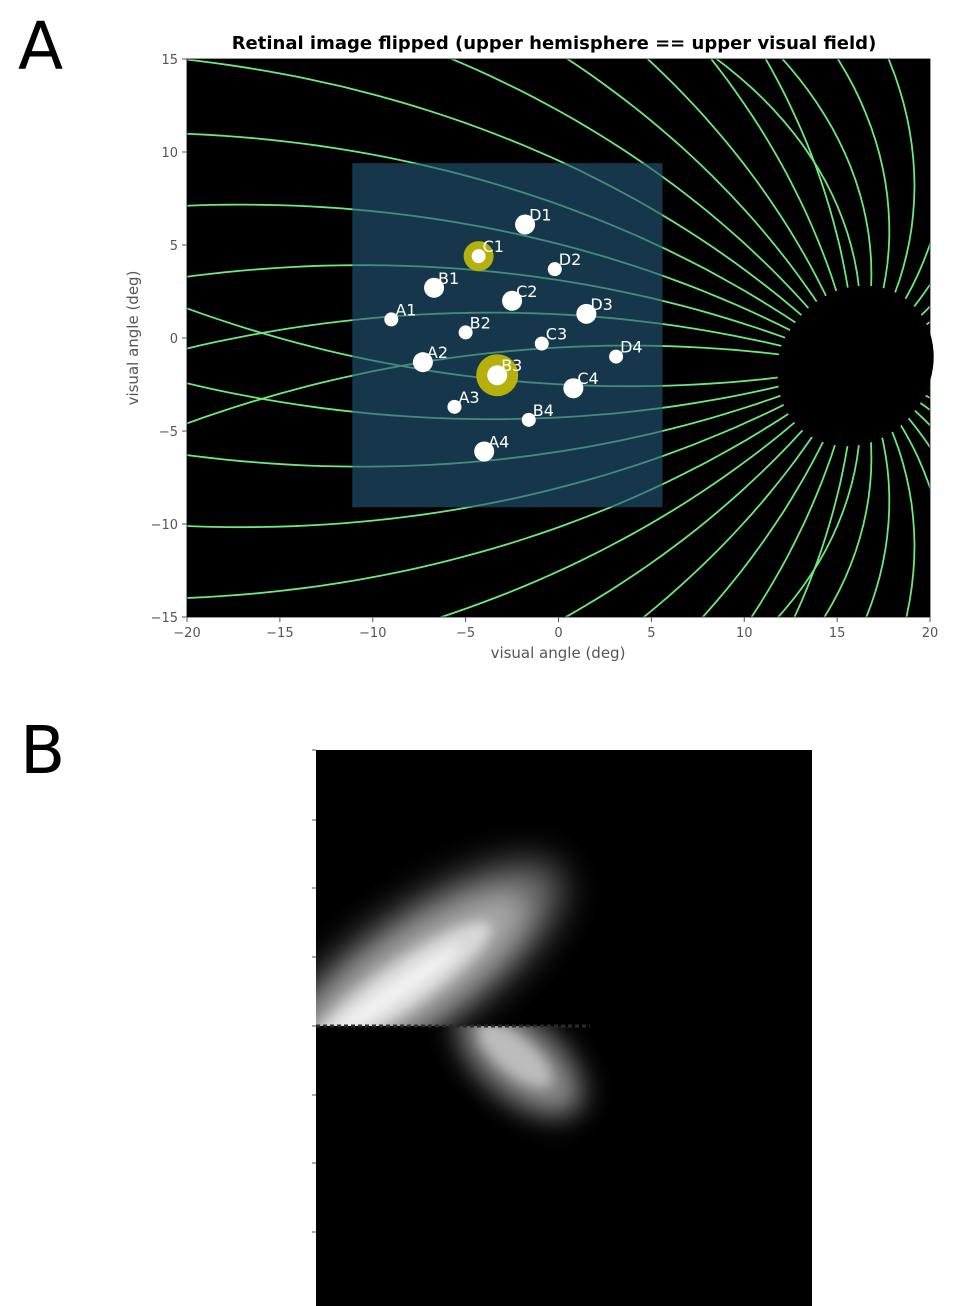 This screenshot has height=1306, width=972. Describe the element at coordinates (556, 334) in the screenshot. I see `electrode-label: C3` at that location.